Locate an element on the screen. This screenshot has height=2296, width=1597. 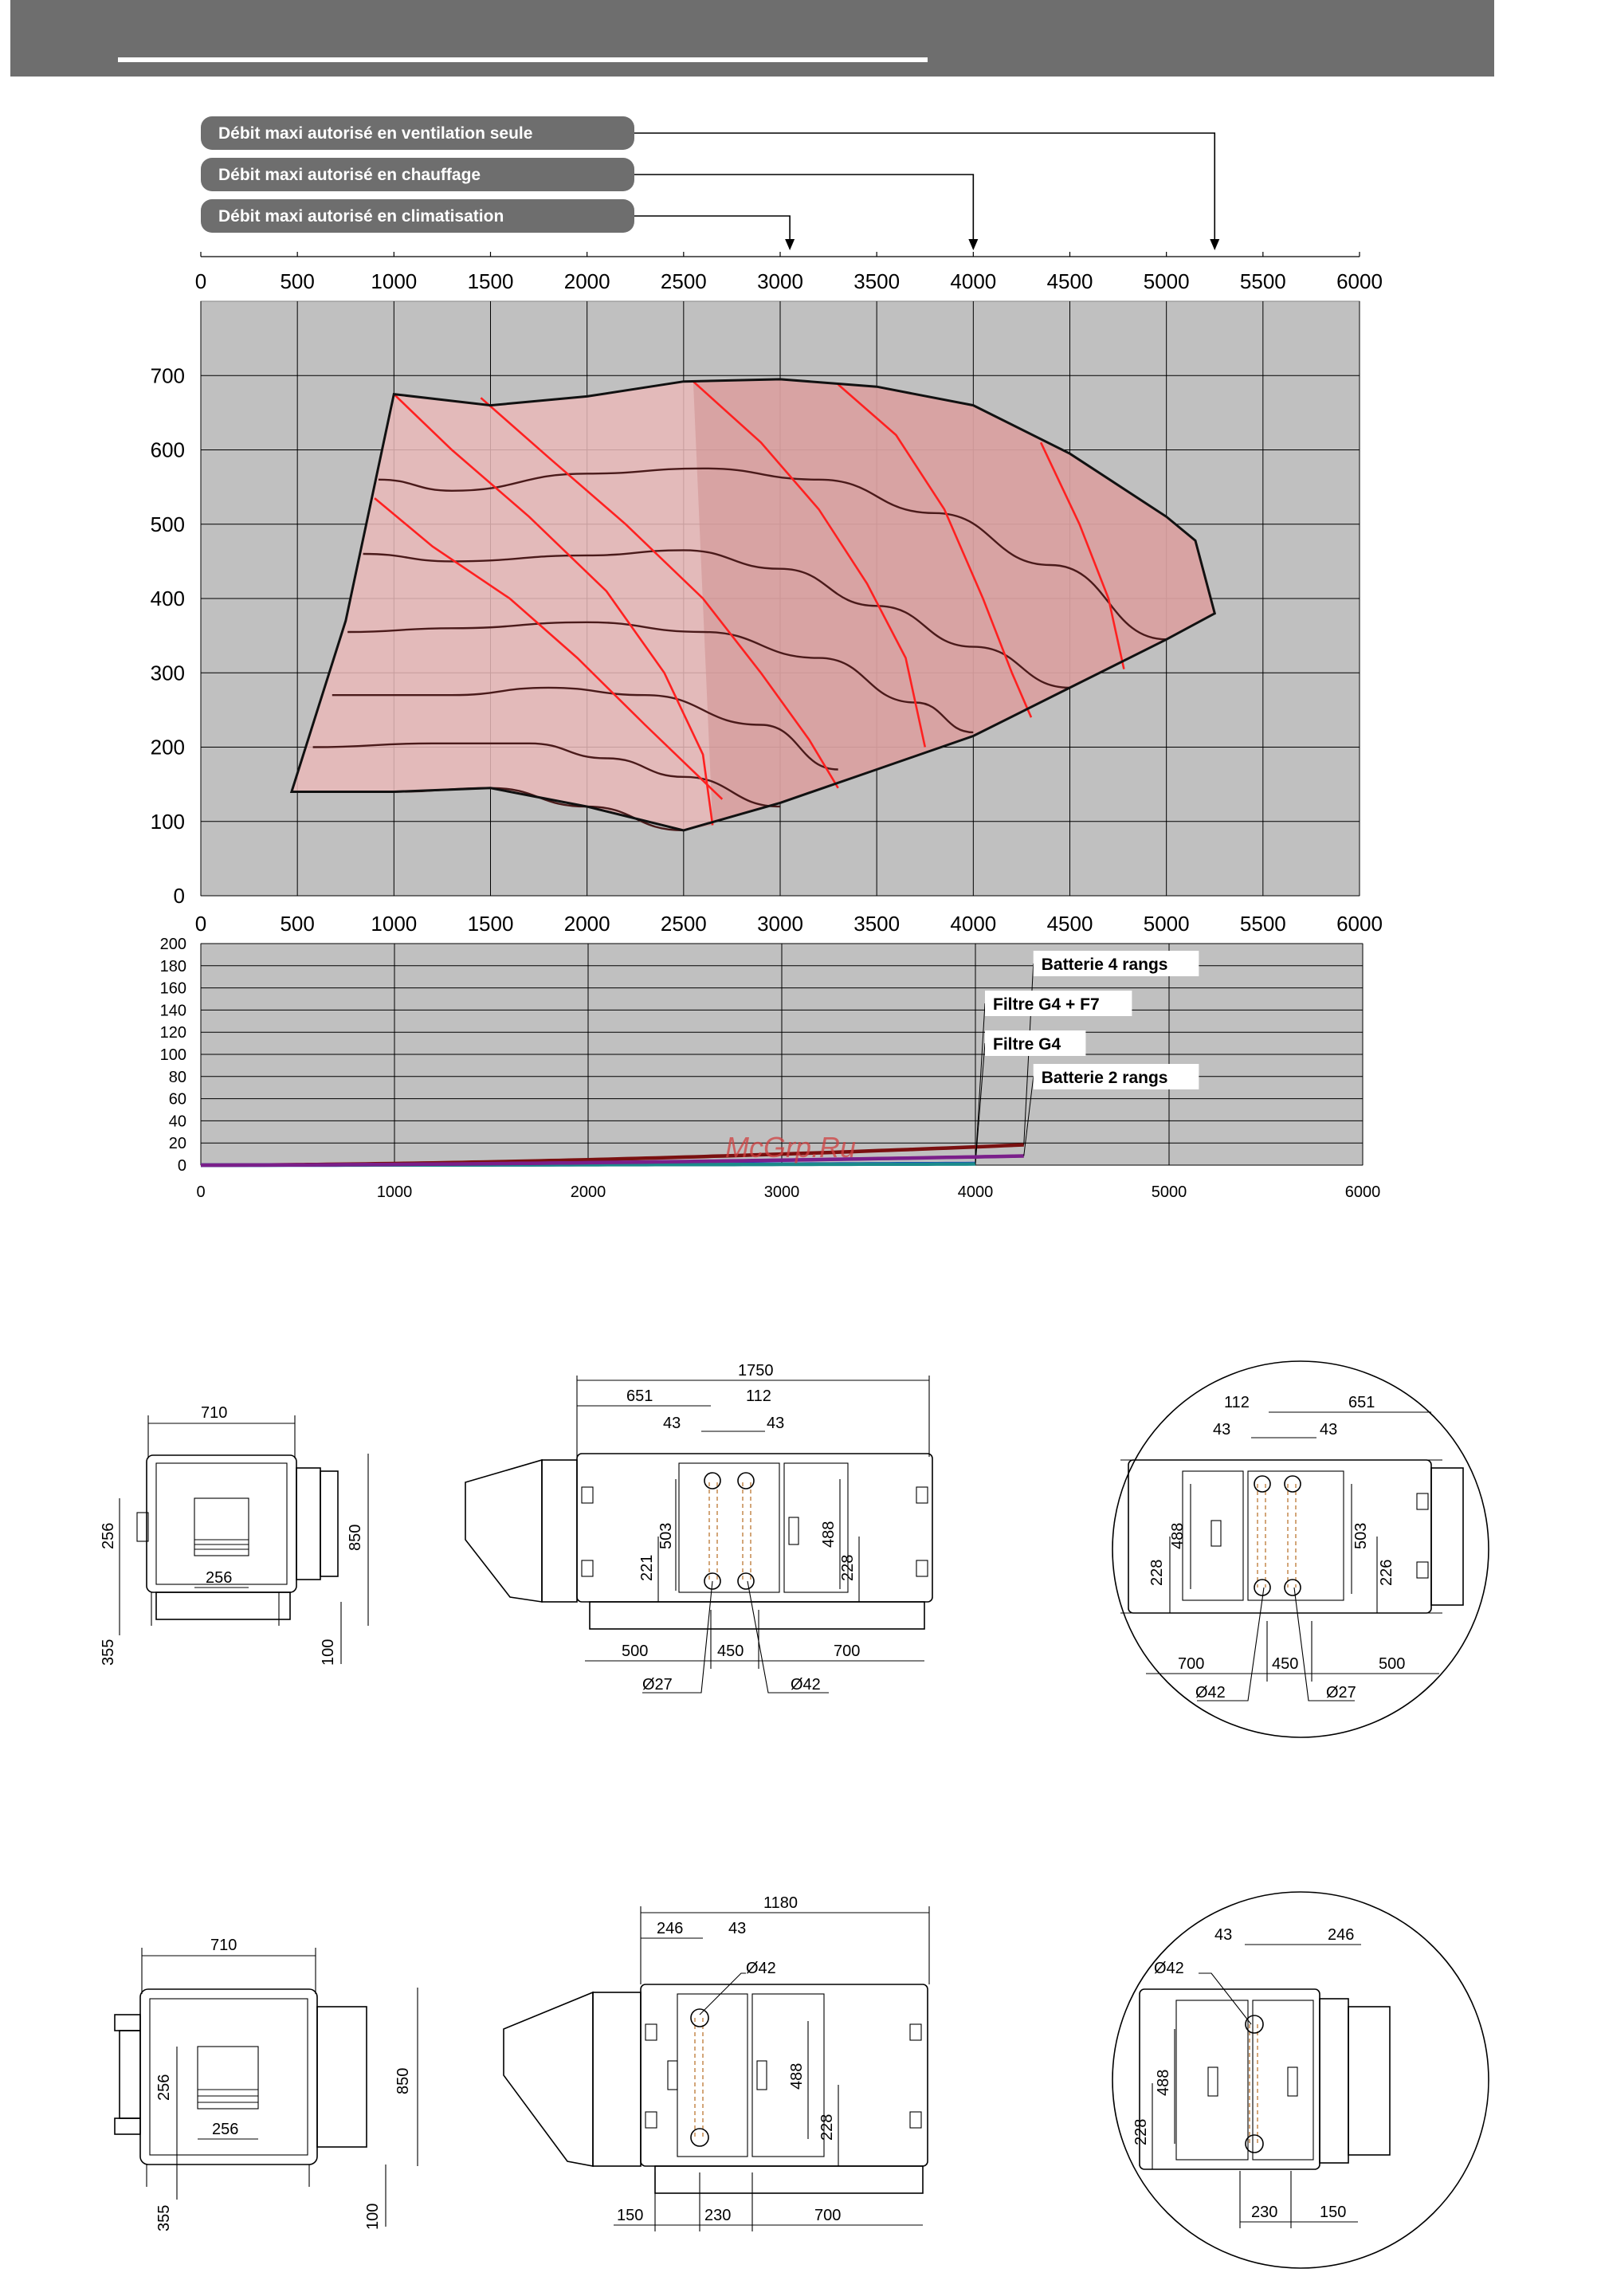
dim-bm-d2: 230 is located at coordinates (1264, 2212).